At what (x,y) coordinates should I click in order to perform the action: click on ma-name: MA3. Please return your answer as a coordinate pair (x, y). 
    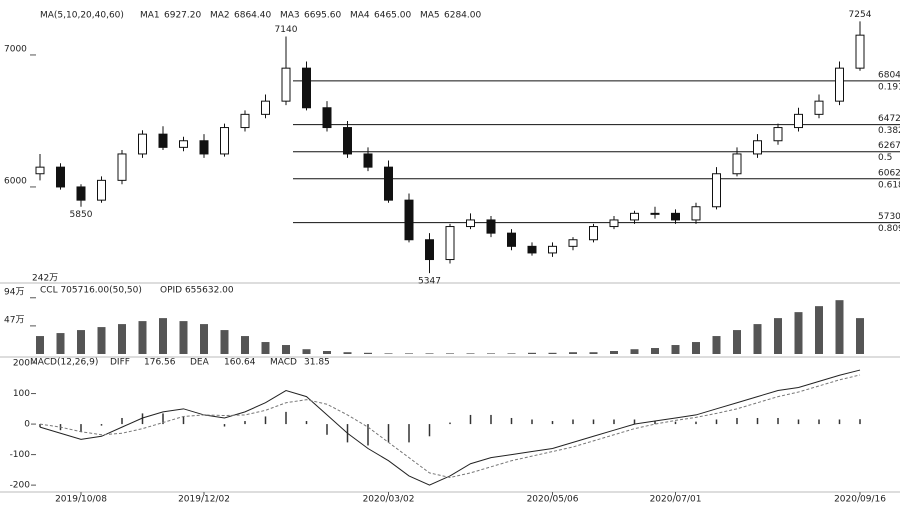
    Looking at the image, I should click on (290, 16).